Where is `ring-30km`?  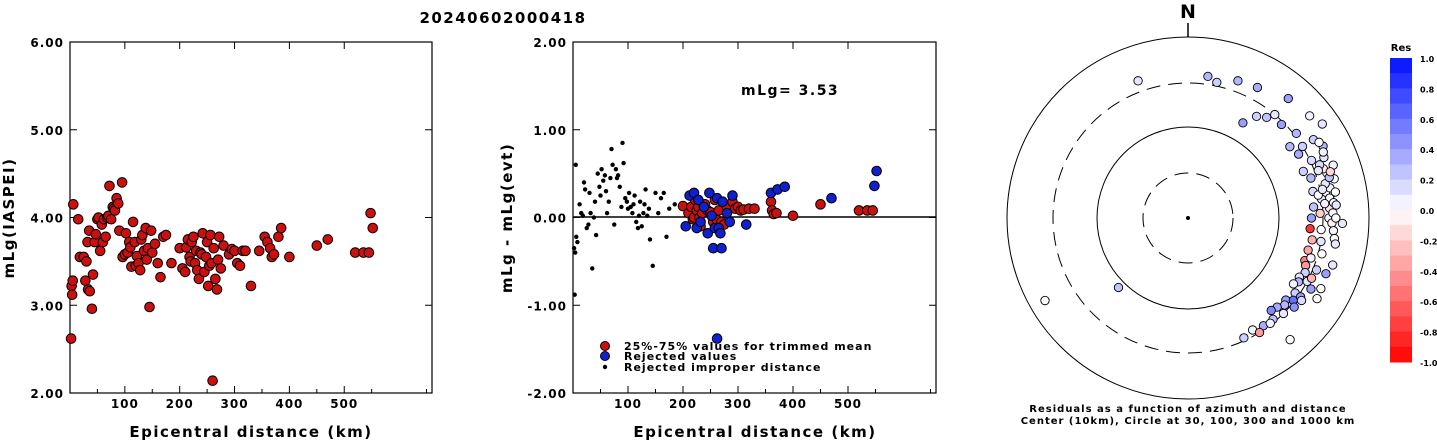
ring-30km is located at coordinates (1188, 218).